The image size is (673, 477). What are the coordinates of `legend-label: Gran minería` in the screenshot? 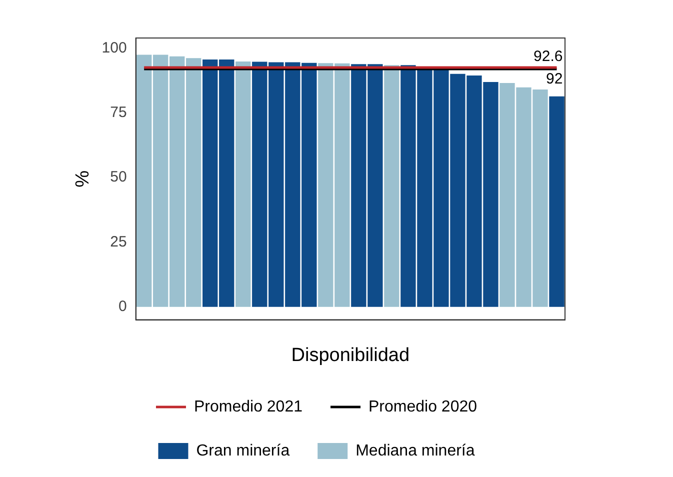 It's located at (243, 451).